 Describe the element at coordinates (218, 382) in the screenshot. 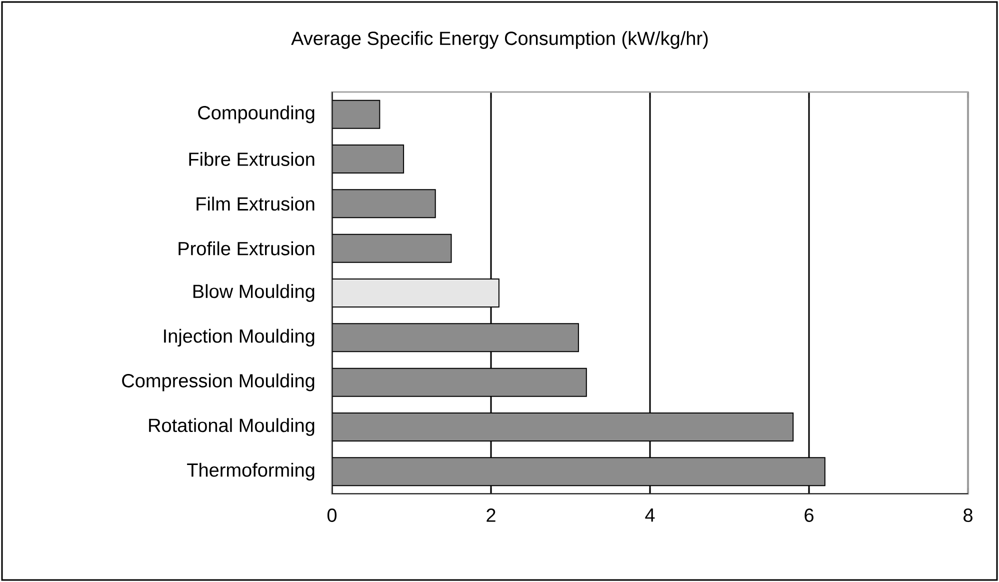

I see `y-tick-label: Compression Moulding` at that location.